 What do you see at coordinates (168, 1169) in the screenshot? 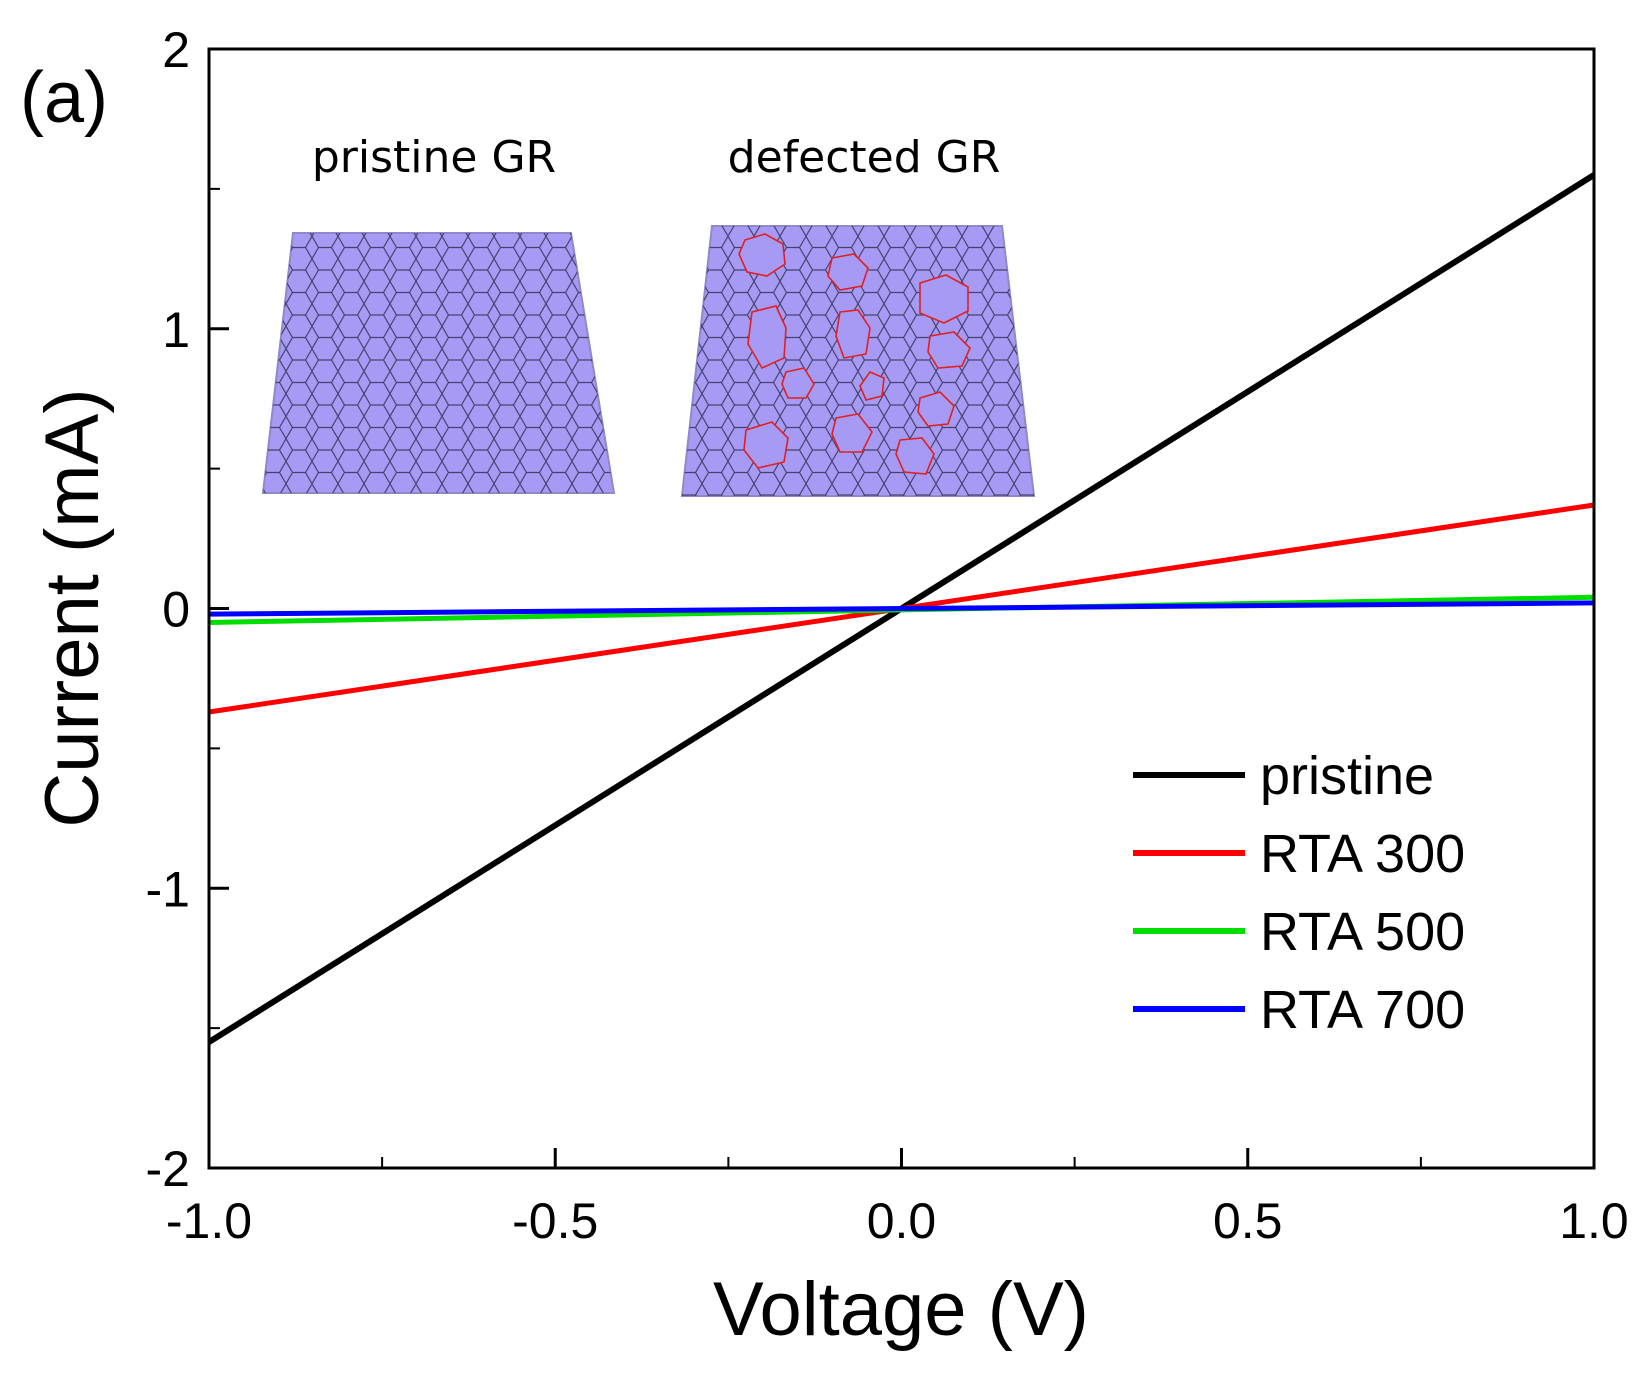
I see `y-tick-label: -2` at bounding box center [168, 1169].